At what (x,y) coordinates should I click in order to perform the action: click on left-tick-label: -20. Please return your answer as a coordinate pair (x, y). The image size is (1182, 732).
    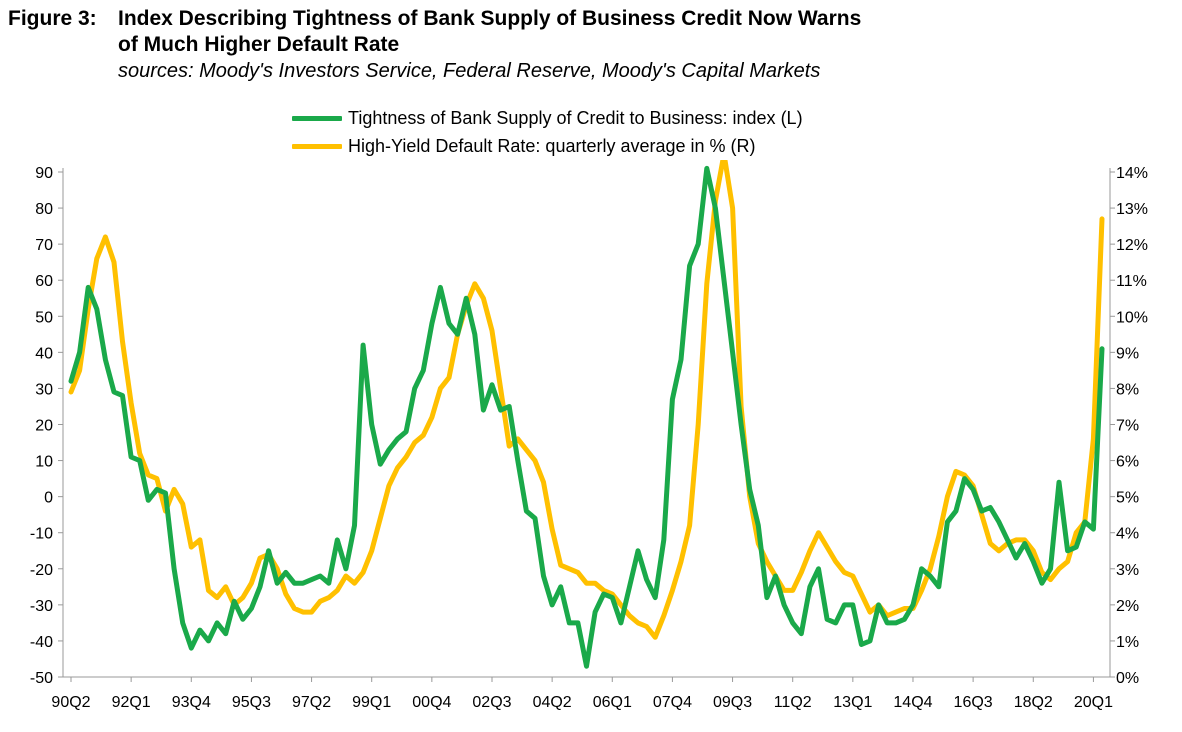
    Looking at the image, I should click on (41, 570).